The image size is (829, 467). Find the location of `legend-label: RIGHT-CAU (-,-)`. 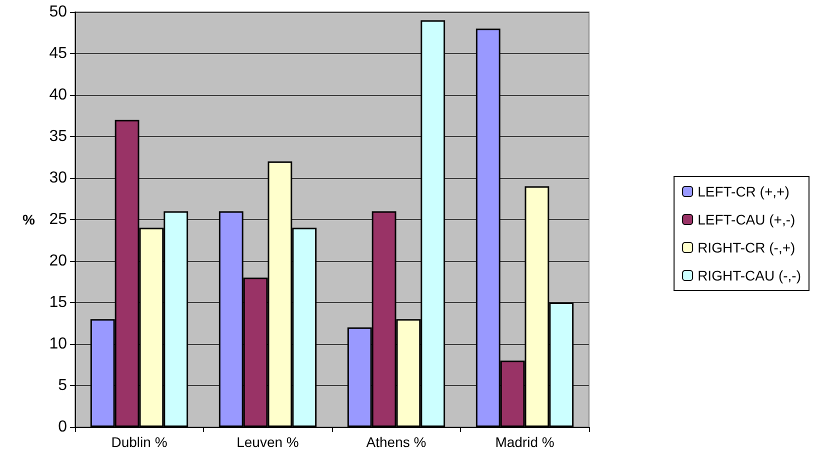

legend-label: RIGHT-CAU (-,-) is located at coordinates (750, 276).